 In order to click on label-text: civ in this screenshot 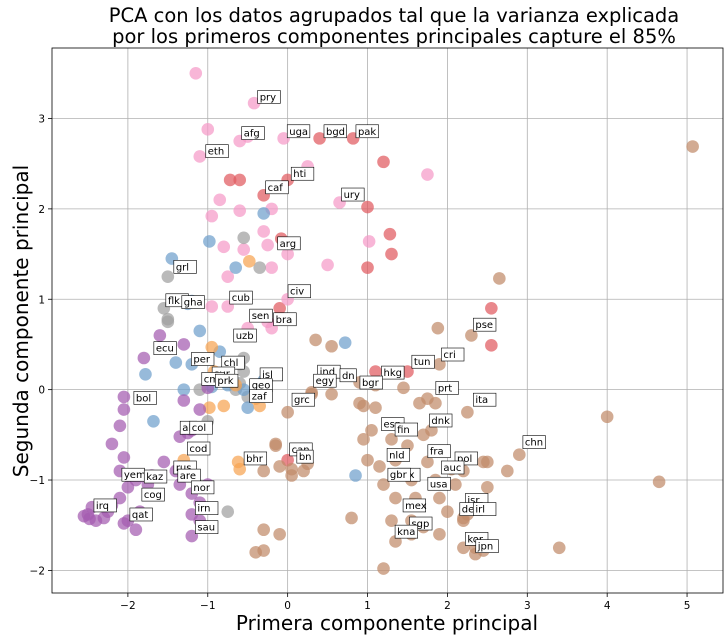, I will do `click(297, 292)`.